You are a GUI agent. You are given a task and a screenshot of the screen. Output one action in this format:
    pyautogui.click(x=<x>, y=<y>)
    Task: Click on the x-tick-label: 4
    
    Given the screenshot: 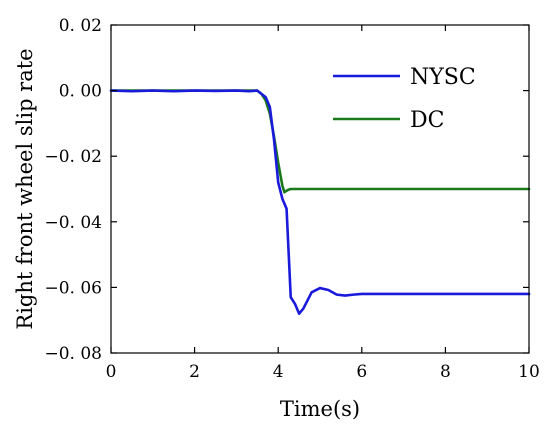 What is the action you would take?
    pyautogui.click(x=278, y=372)
    